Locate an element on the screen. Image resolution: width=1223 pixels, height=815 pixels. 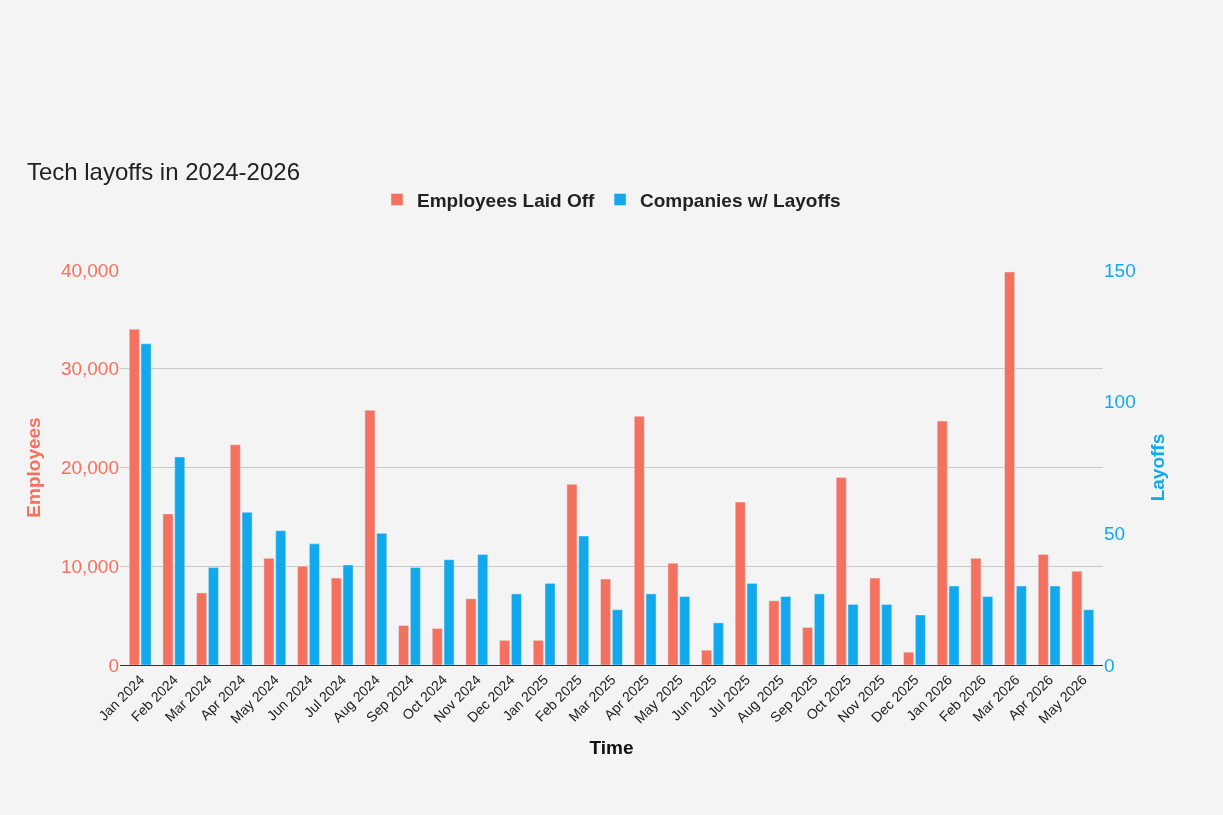
y-tick-label: 40,000 is located at coordinates (89, 270).